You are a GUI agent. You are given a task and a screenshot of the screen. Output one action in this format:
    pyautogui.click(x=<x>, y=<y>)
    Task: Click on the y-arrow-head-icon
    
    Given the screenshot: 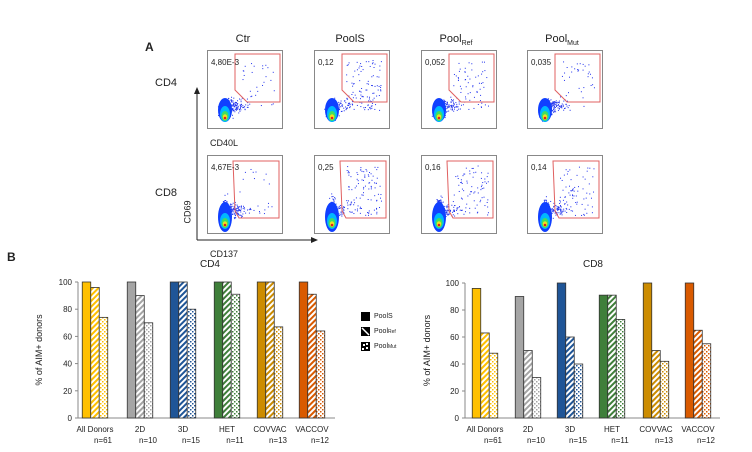 What is the action you would take?
    pyautogui.click(x=197, y=90)
    